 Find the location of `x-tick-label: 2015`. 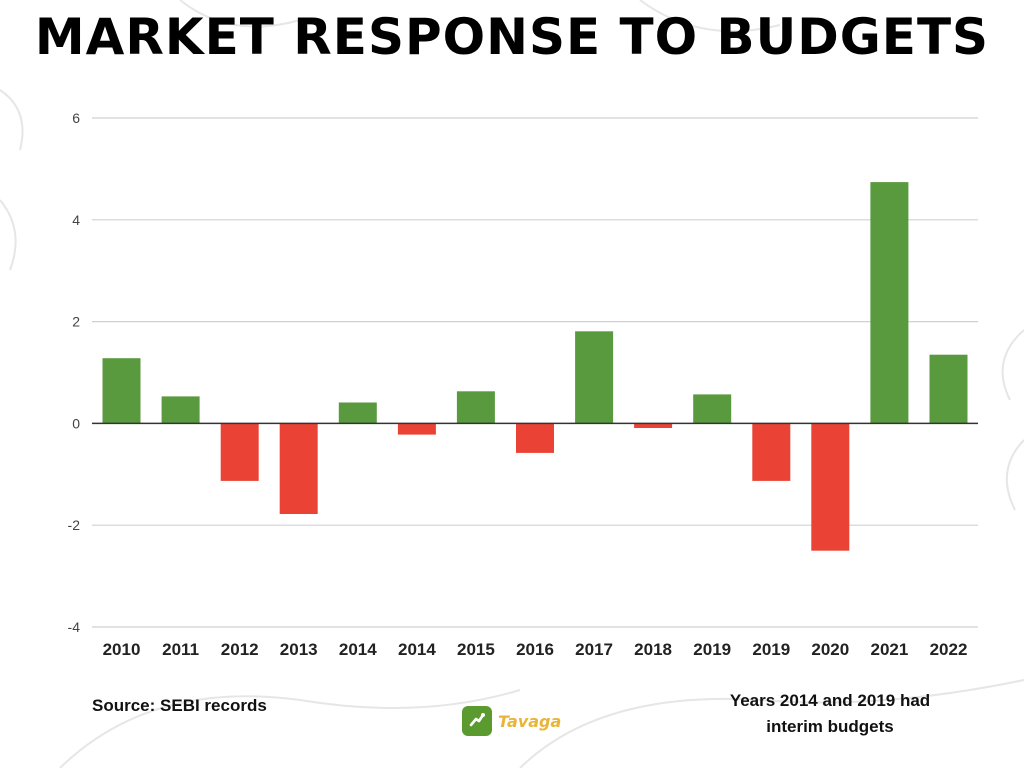

x-tick-label: 2015 is located at coordinates (476, 649).